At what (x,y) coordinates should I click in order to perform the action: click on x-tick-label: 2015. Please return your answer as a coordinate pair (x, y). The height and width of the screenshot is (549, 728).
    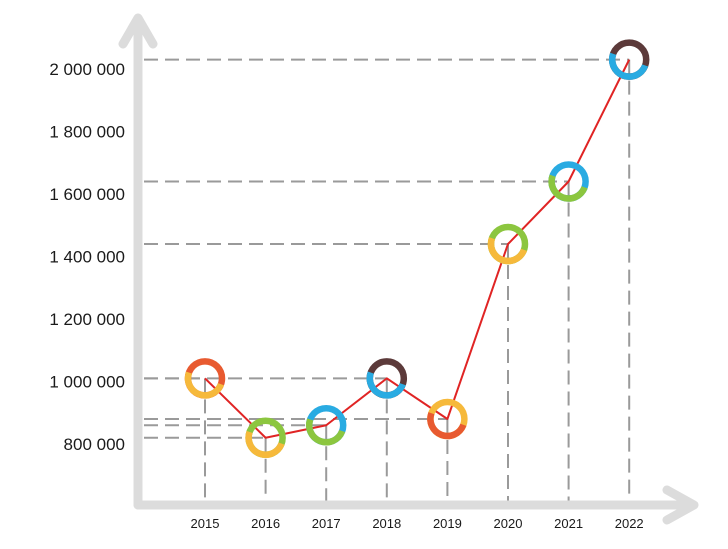
    Looking at the image, I should click on (205, 523).